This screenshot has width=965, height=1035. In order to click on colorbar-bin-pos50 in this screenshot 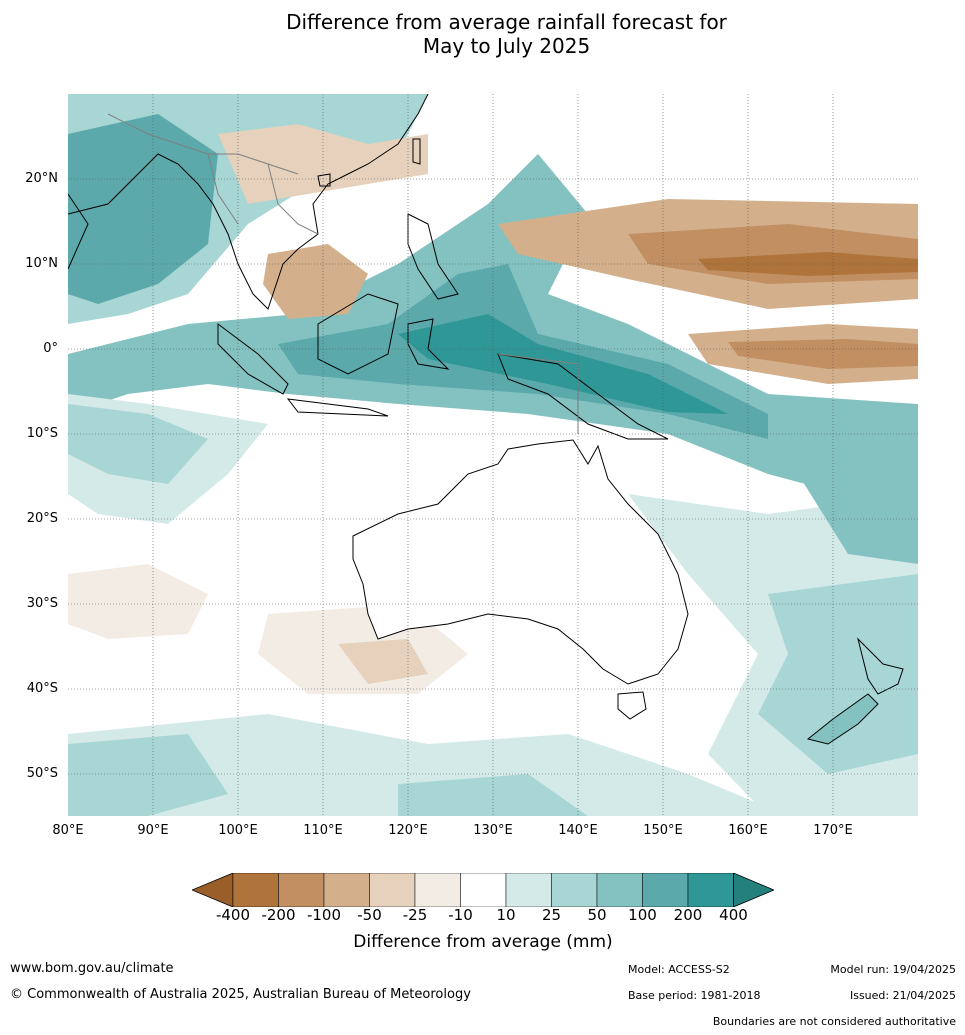, I will do `click(619, 890)`.